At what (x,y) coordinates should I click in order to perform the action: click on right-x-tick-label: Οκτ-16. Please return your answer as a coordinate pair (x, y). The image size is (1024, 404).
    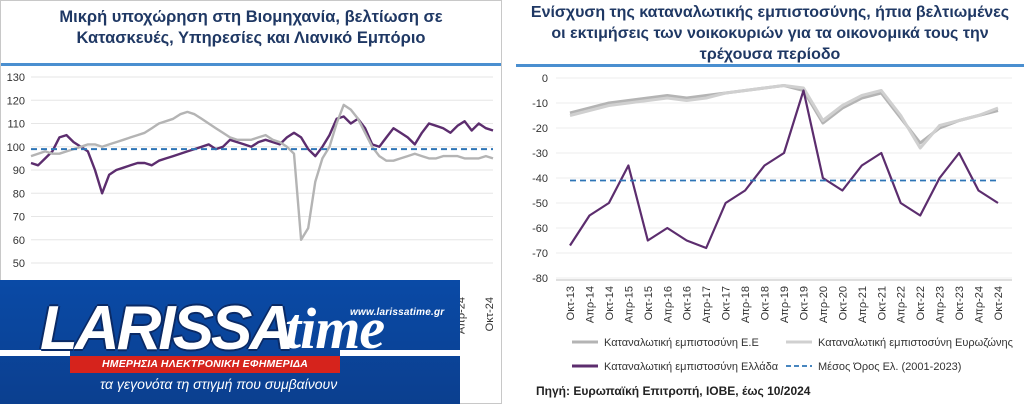
    Looking at the image, I should click on (688, 303).